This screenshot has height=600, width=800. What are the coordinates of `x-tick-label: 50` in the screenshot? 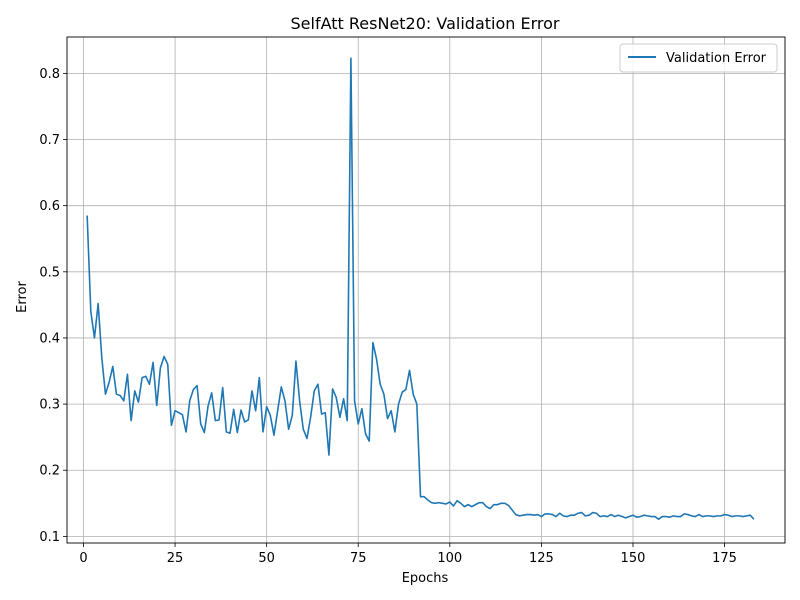 It's located at (266, 558).